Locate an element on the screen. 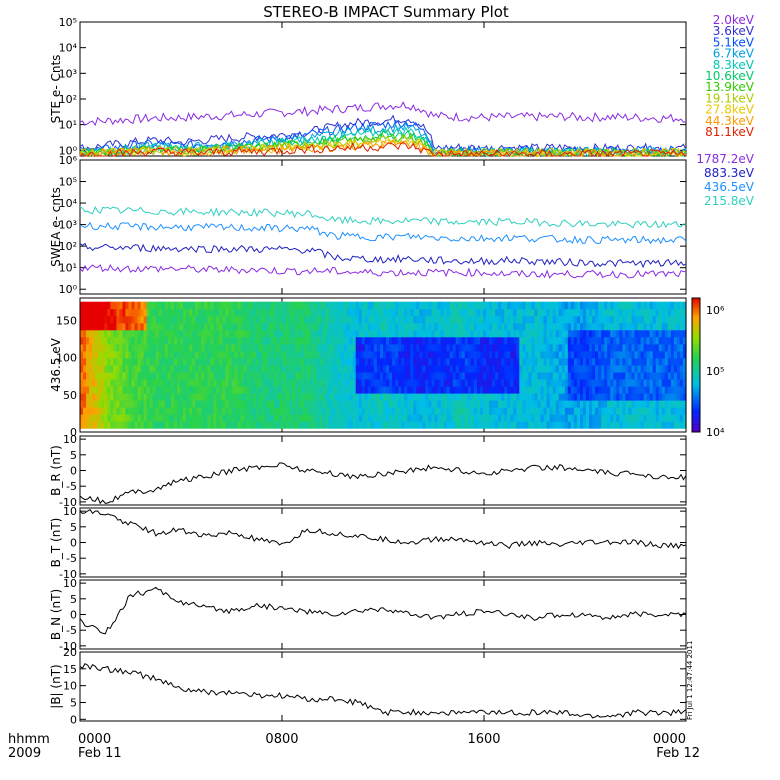  ylabel-swea: SWEA e- cnts is located at coordinates (56, 227).